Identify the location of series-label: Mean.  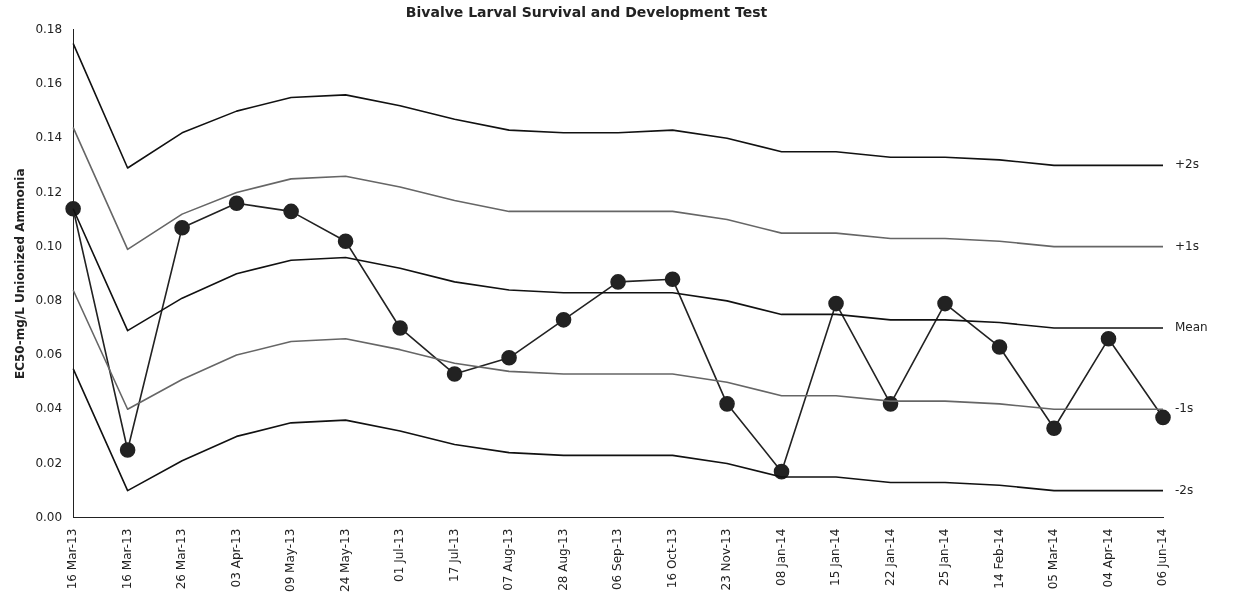
(1191, 327).